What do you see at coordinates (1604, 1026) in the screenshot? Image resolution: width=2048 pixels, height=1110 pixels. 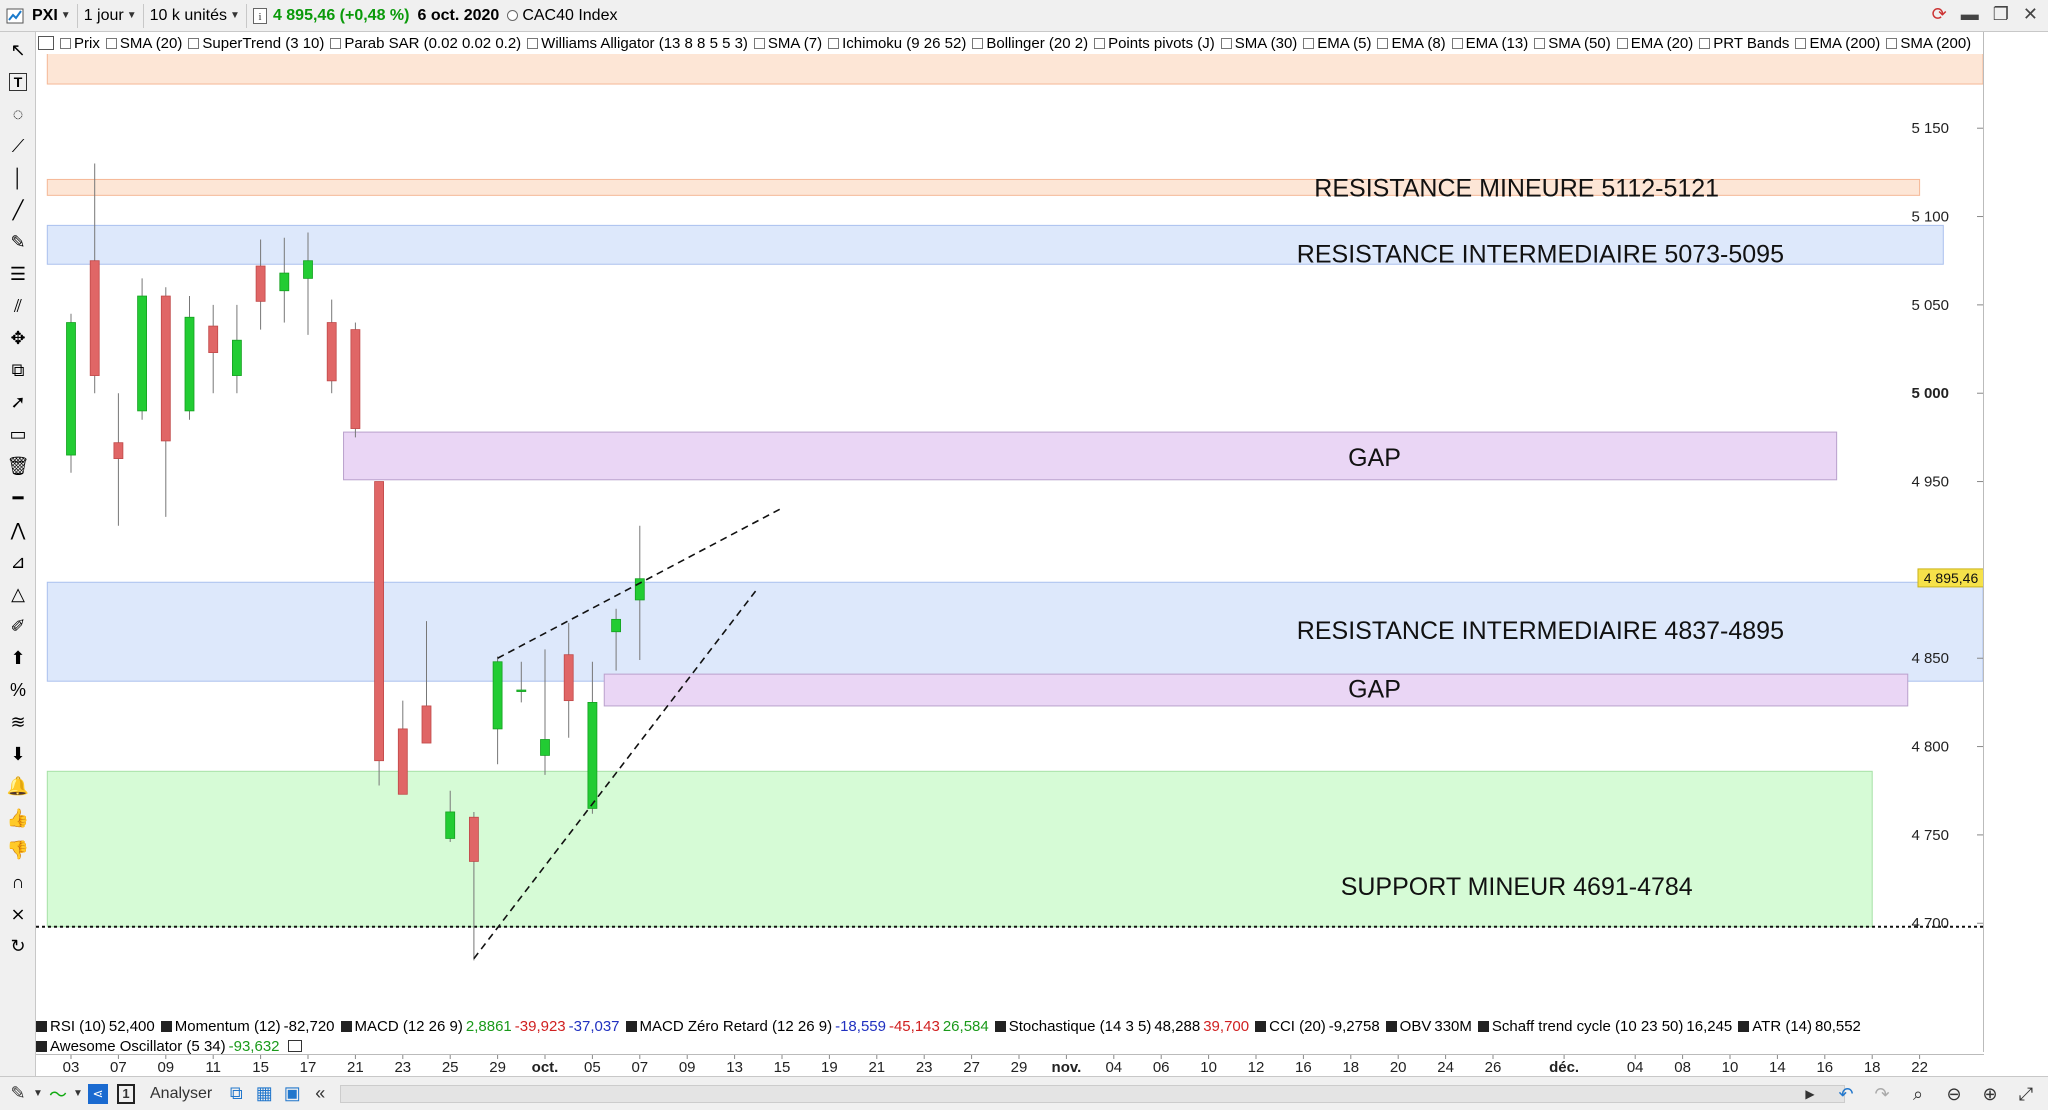 I see `legend-item: Schaff trend cycle (10 23 50) 16,245` at bounding box center [1604, 1026].